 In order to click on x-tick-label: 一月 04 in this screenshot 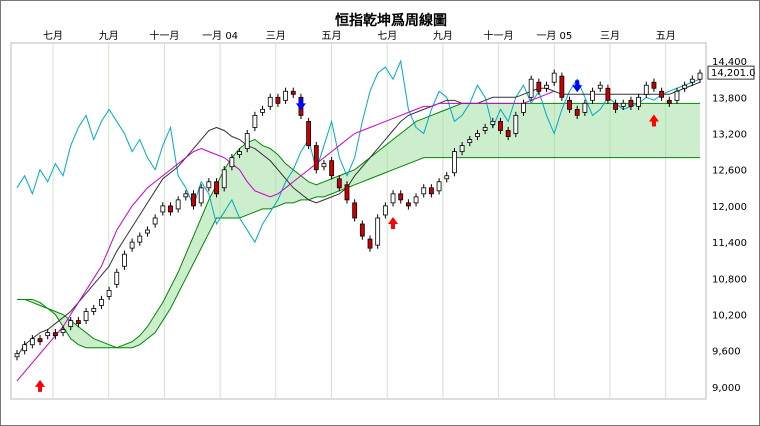, I will do `click(220, 36)`.